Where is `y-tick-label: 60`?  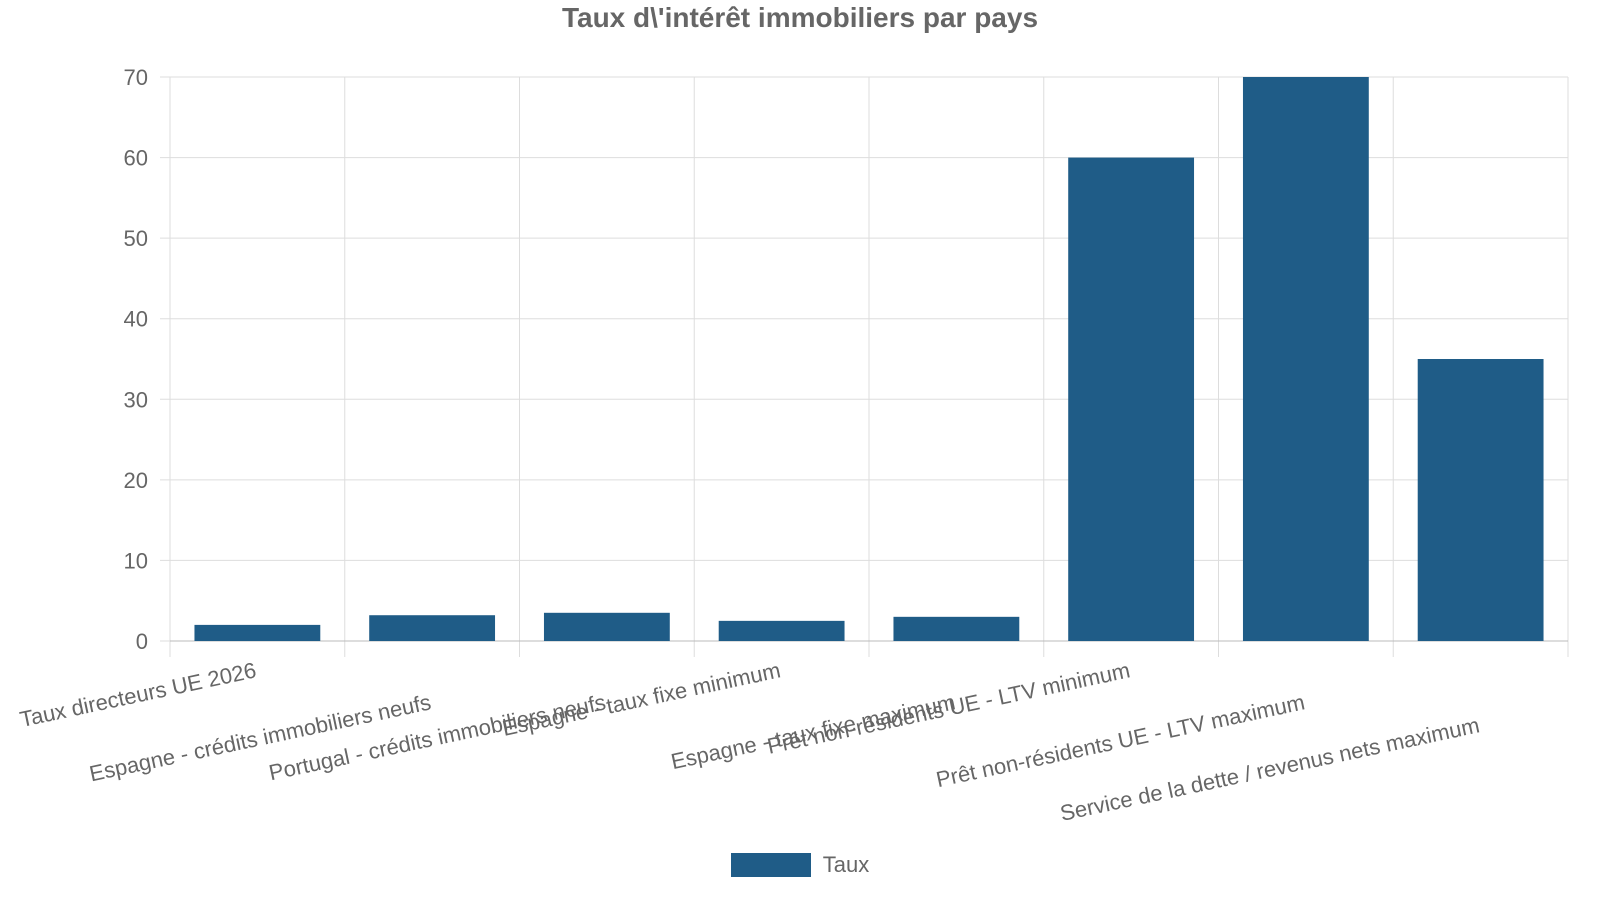 y-tick-label: 60 is located at coordinates (136, 158).